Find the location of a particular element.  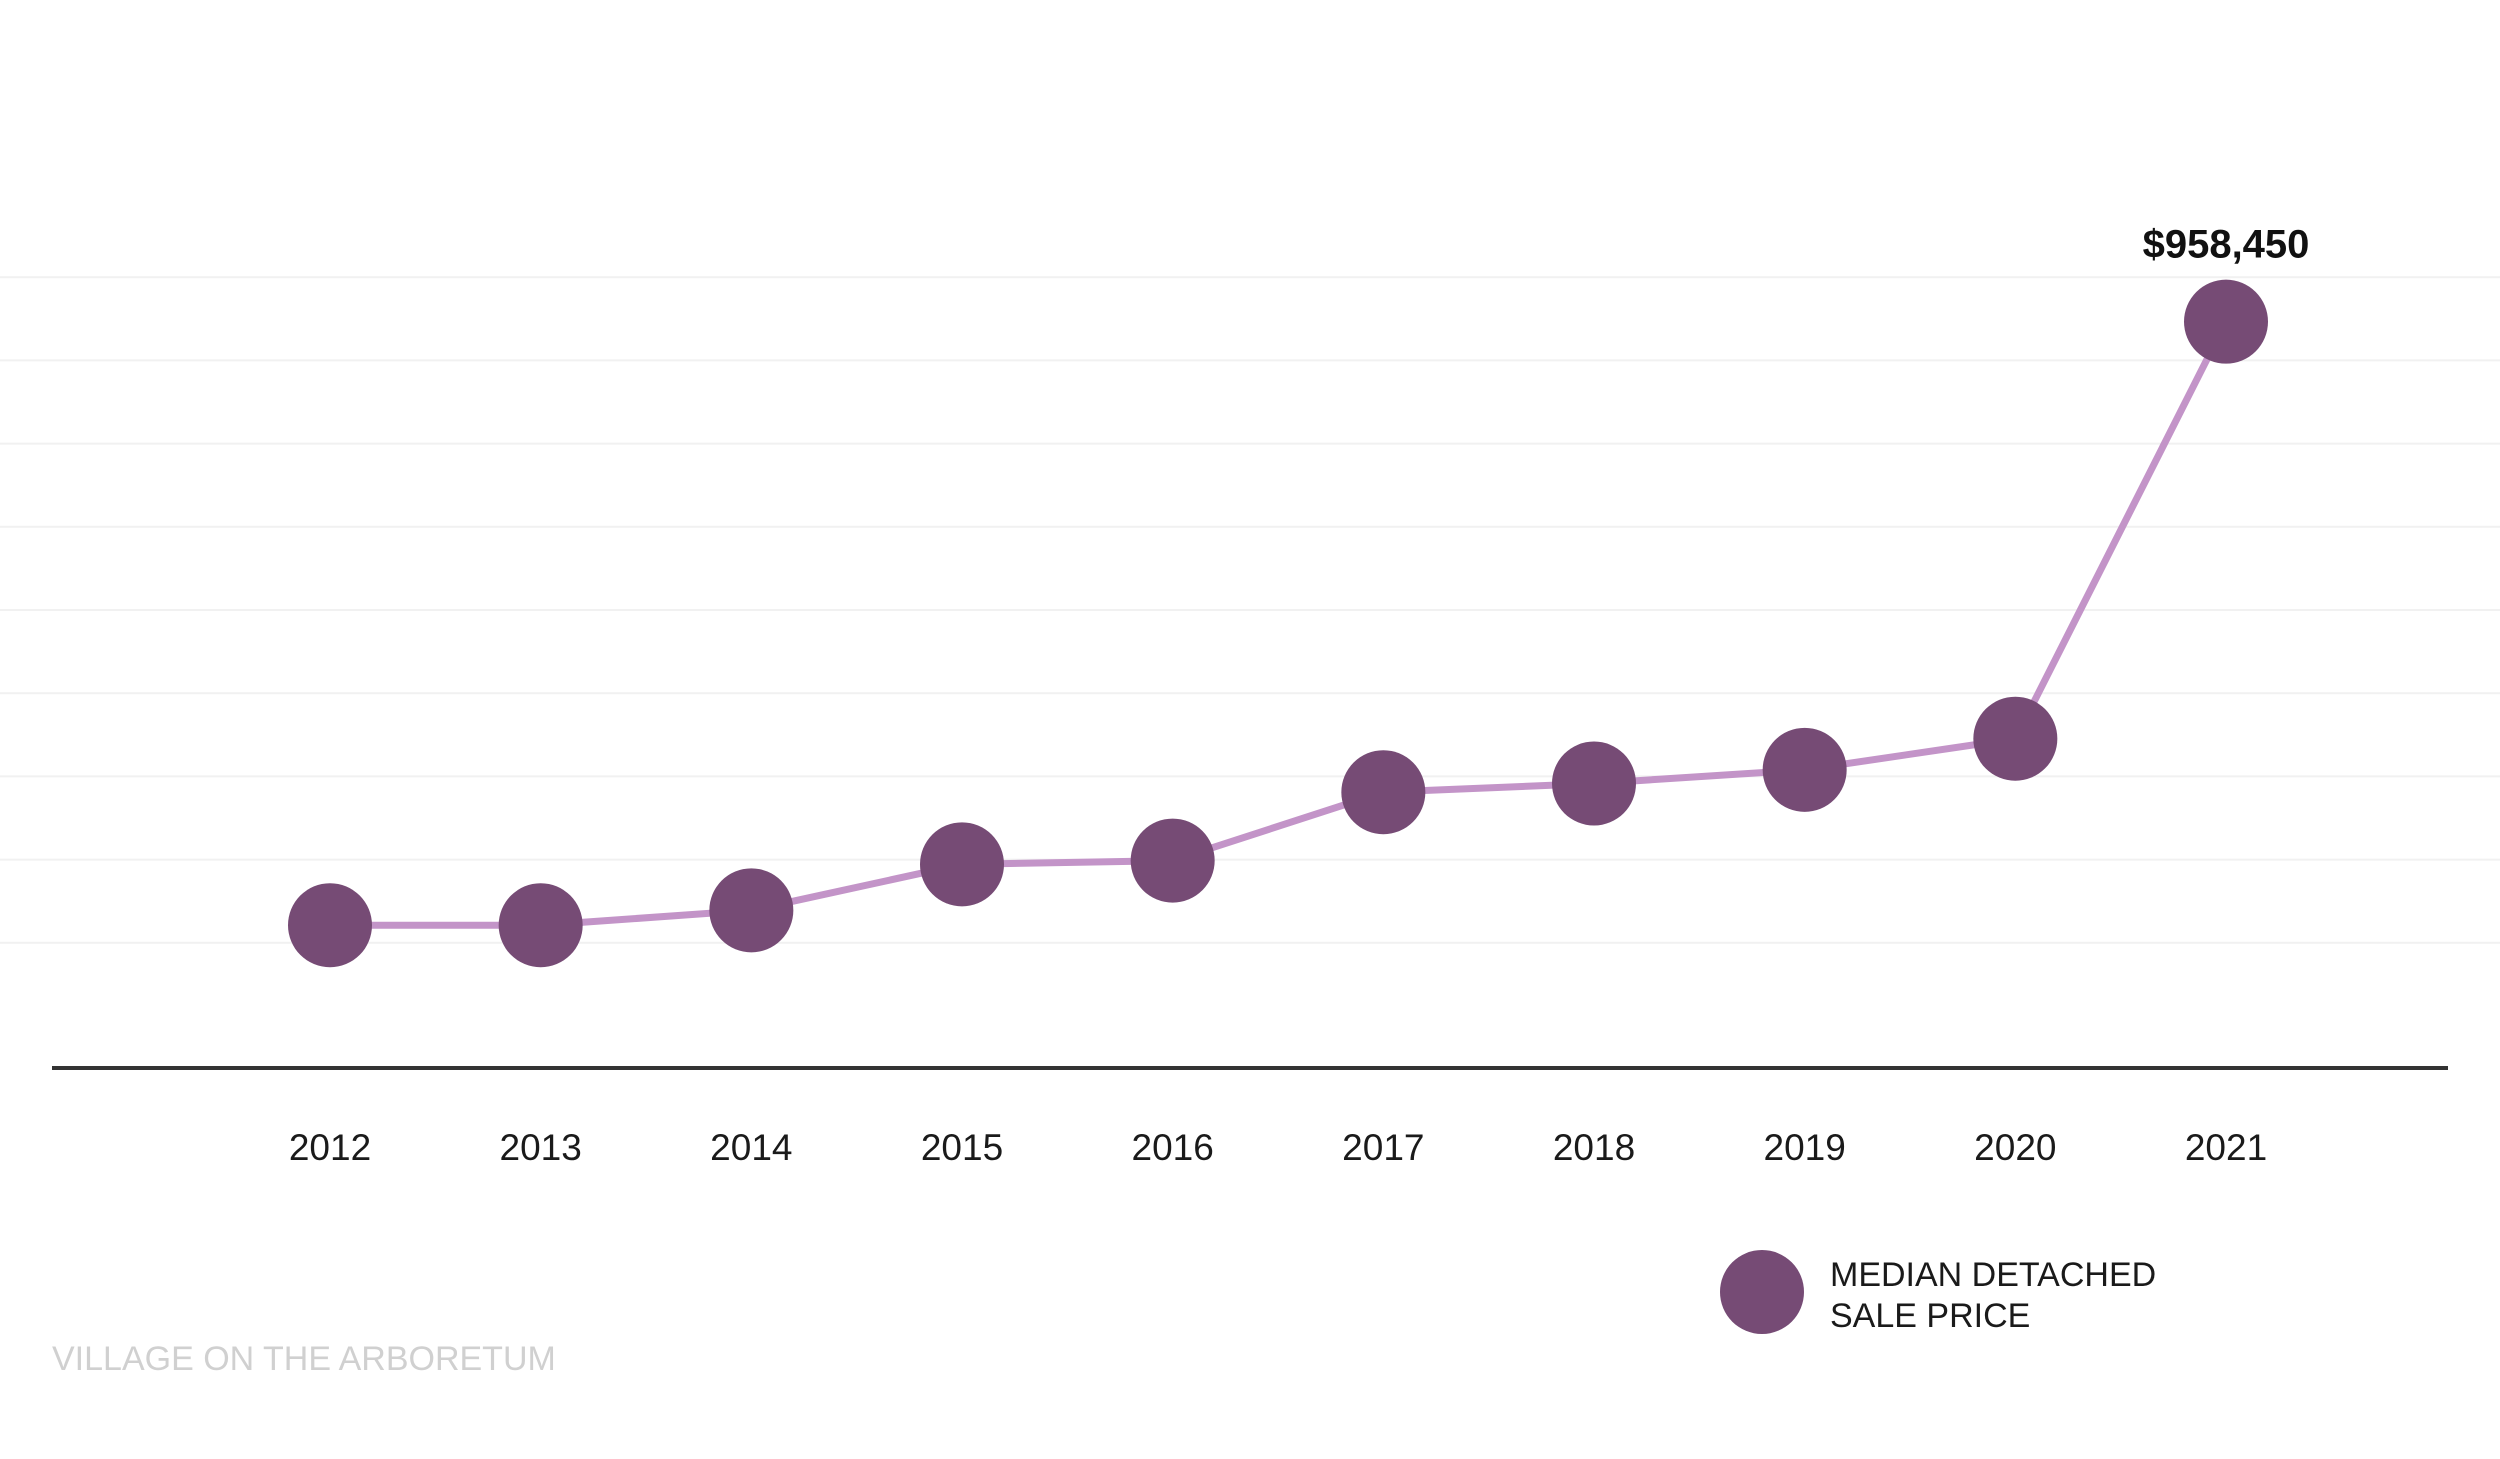

data-labels: $958,450 is located at coordinates (2226, 245).